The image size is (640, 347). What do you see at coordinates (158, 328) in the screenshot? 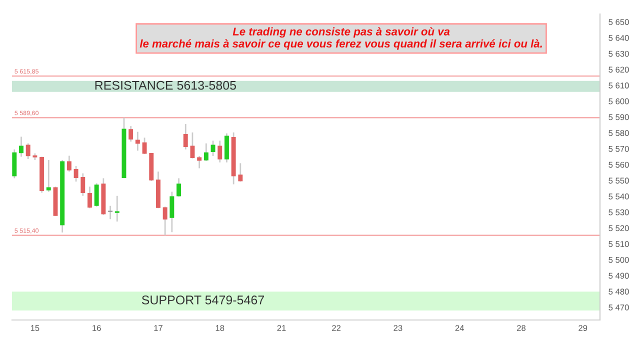
I see `x-tick-label: 17` at bounding box center [158, 328].